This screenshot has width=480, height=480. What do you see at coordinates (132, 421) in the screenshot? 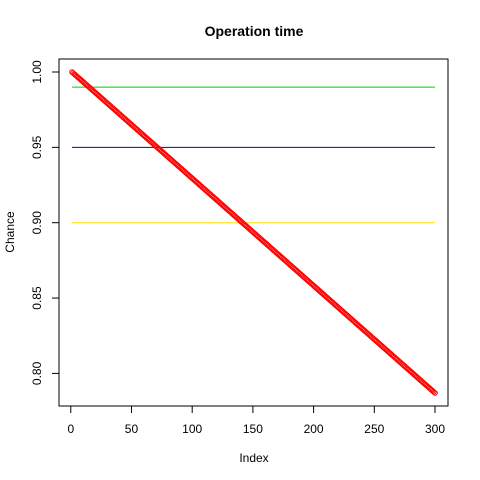
I see `x-tick: 50` at bounding box center [132, 421].